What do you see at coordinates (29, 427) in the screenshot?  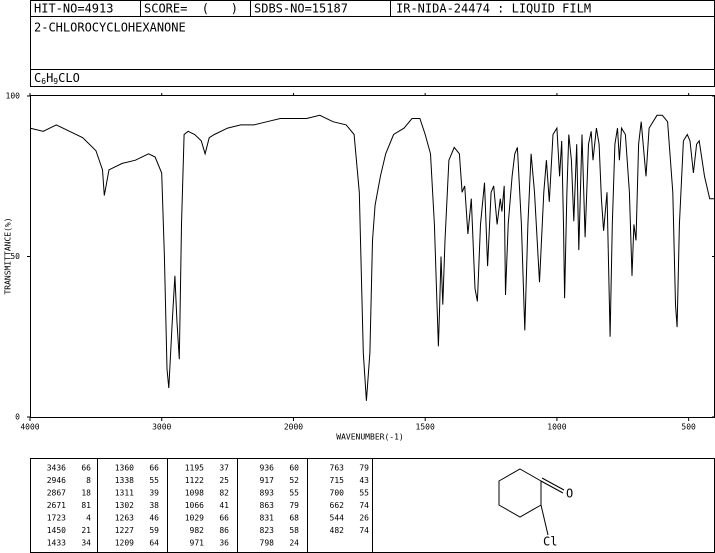 I see `x-tick-label: 4000` at bounding box center [29, 427].